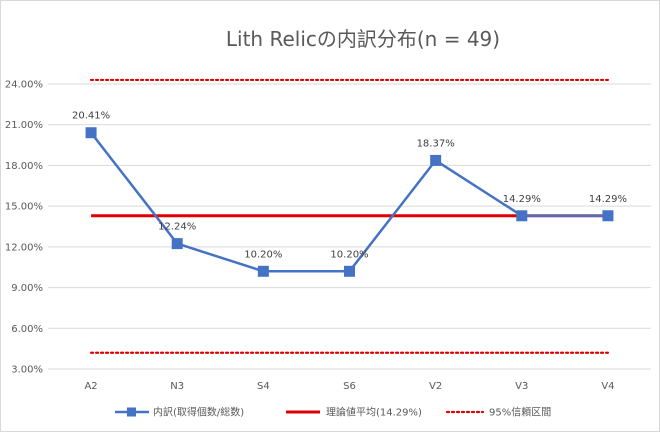  Describe the element at coordinates (607, 386) in the screenshot. I see `x-tick-label: V4` at that location.